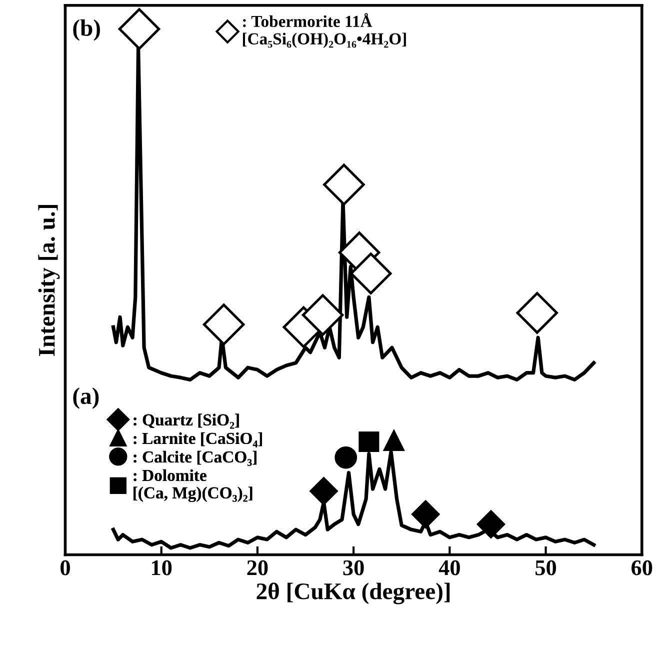 The height and width of the screenshot is (666, 659). Describe the element at coordinates (186, 421) in the screenshot. I see `legend-label: : Quartz [SiO₂]` at that location.